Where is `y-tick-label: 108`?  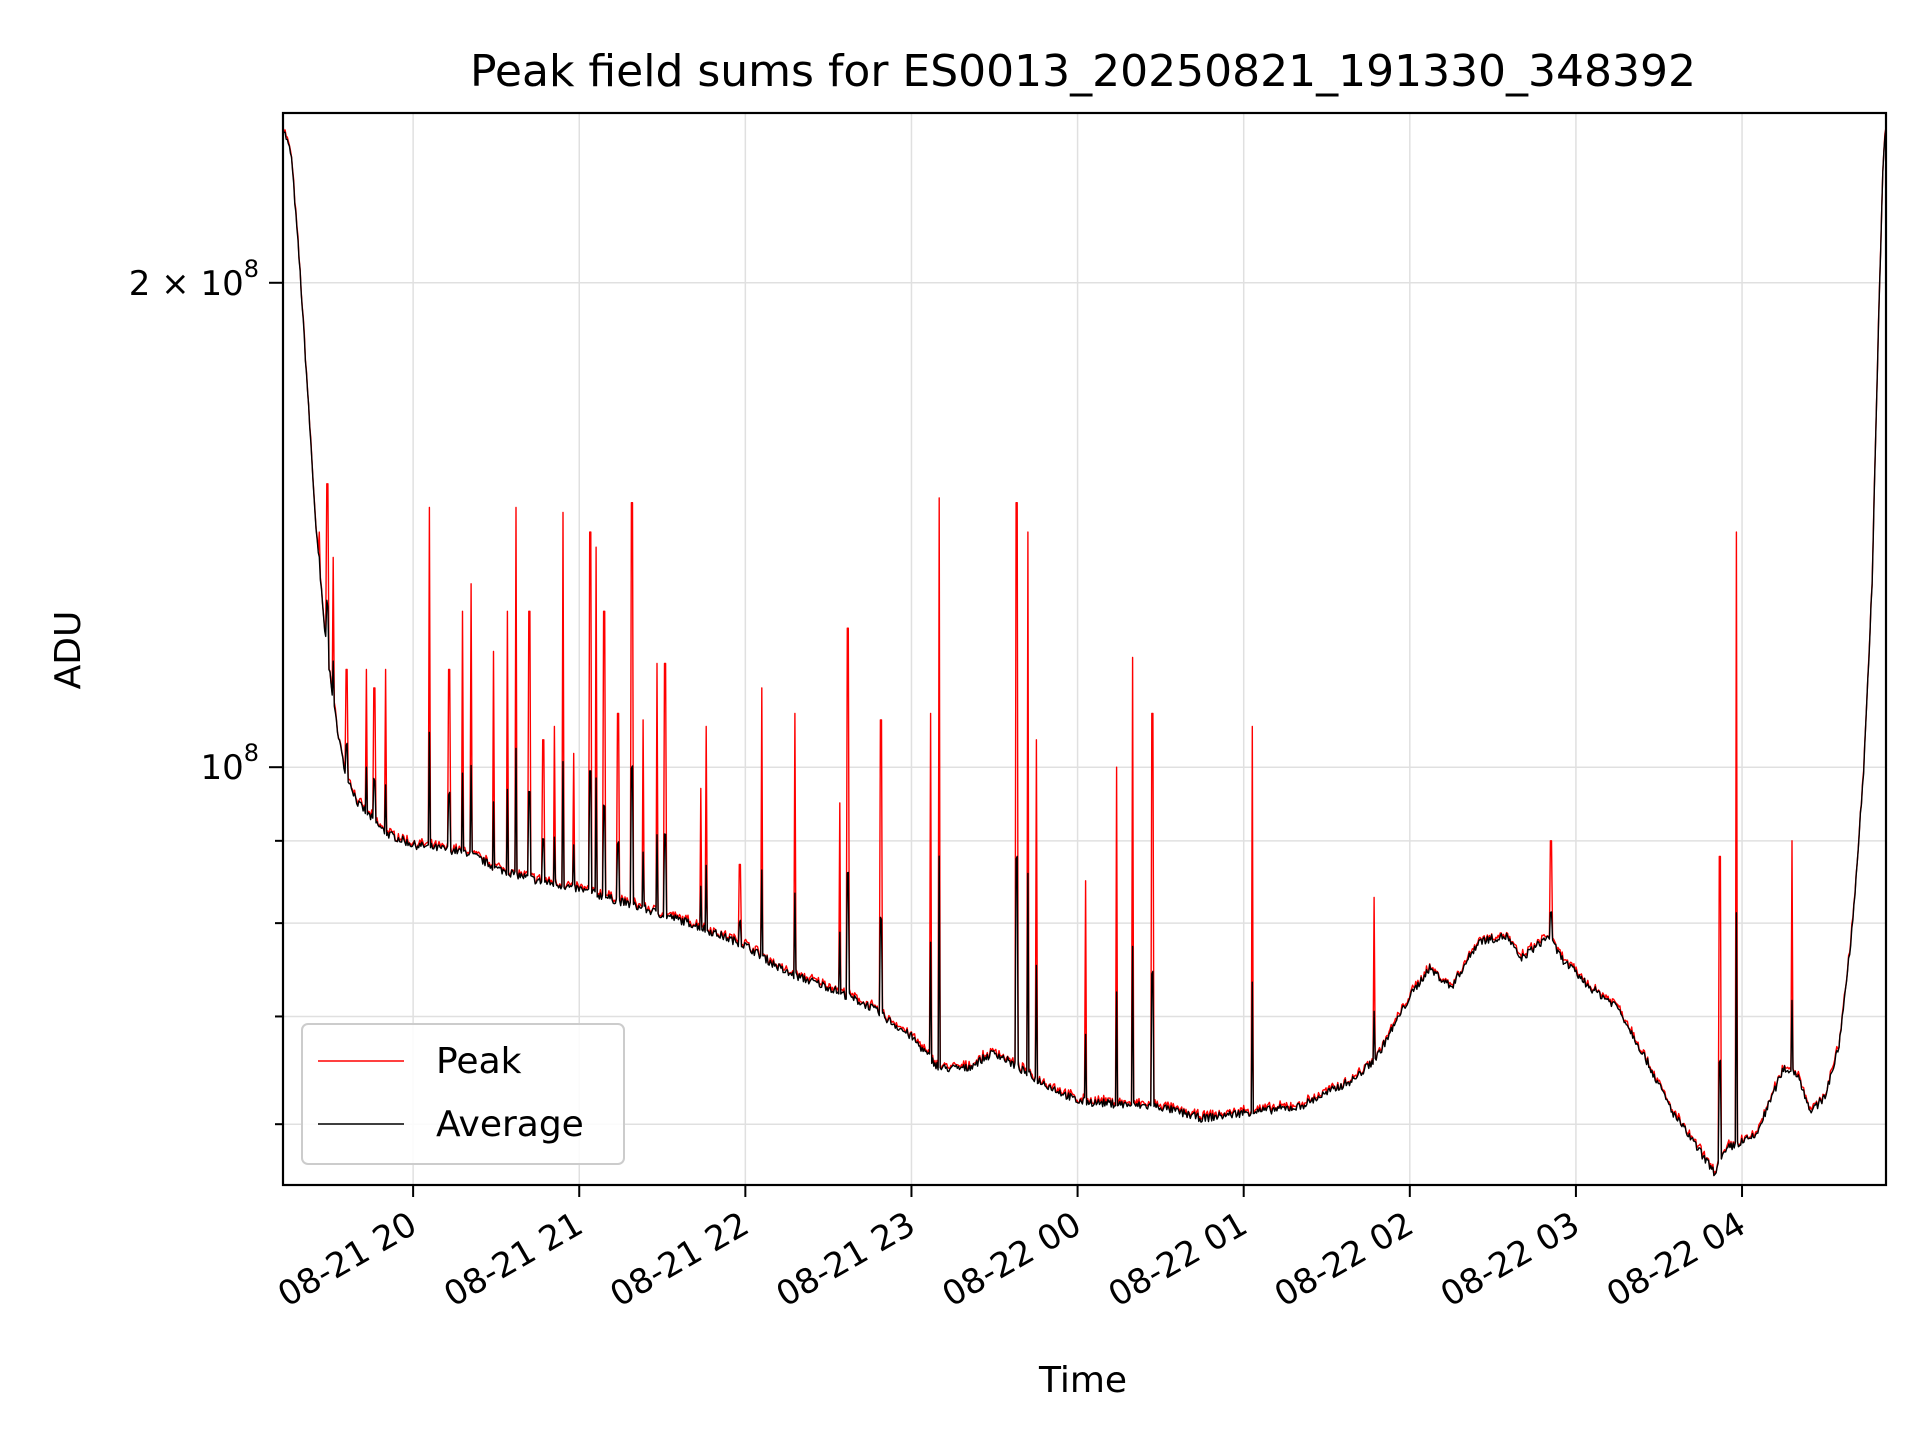
y-tick-label: 108 is located at coordinates (229, 763).